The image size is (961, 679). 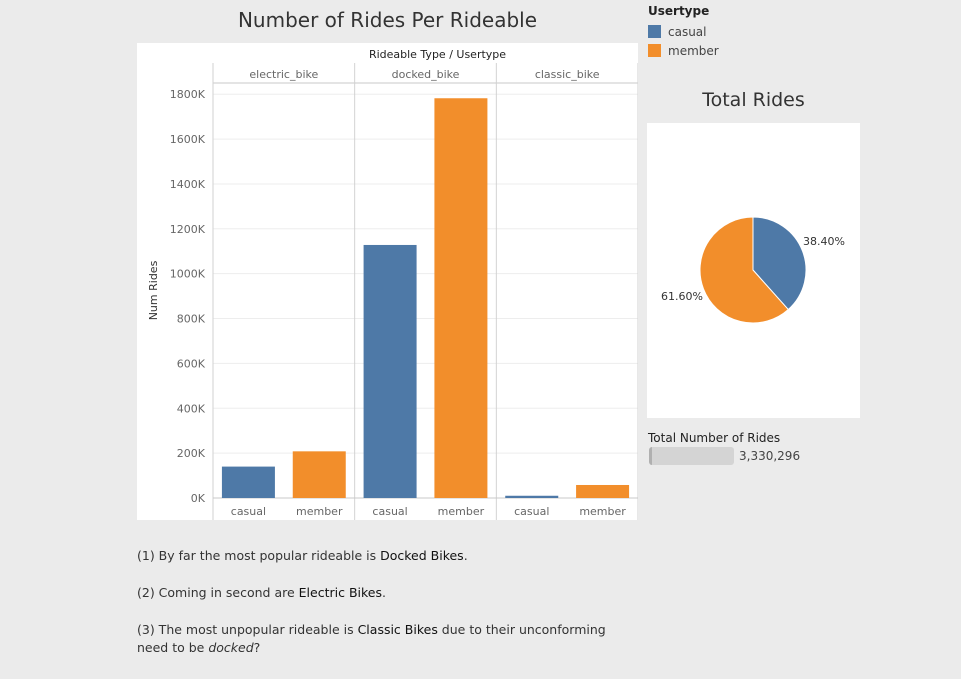 What do you see at coordinates (259, 555) in the screenshot?
I see `note-1-text: (1) By far the most popular rideable is` at bounding box center [259, 555].